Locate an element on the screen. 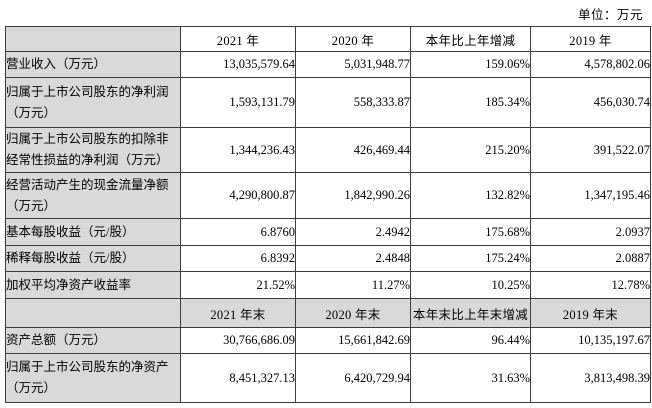  value-cell: 12.78% is located at coordinates (590, 285).